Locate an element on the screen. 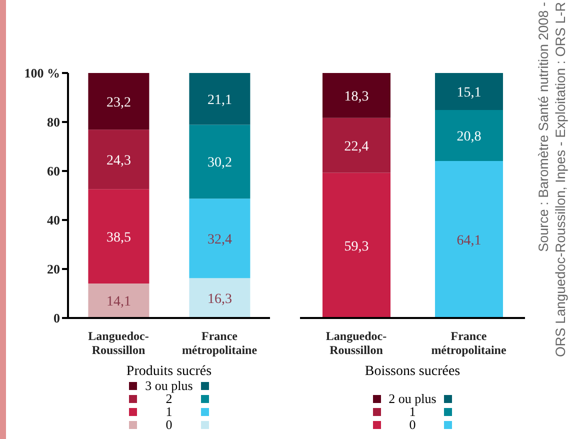  x-axis-title: Boissons sucrées is located at coordinates (413, 372).